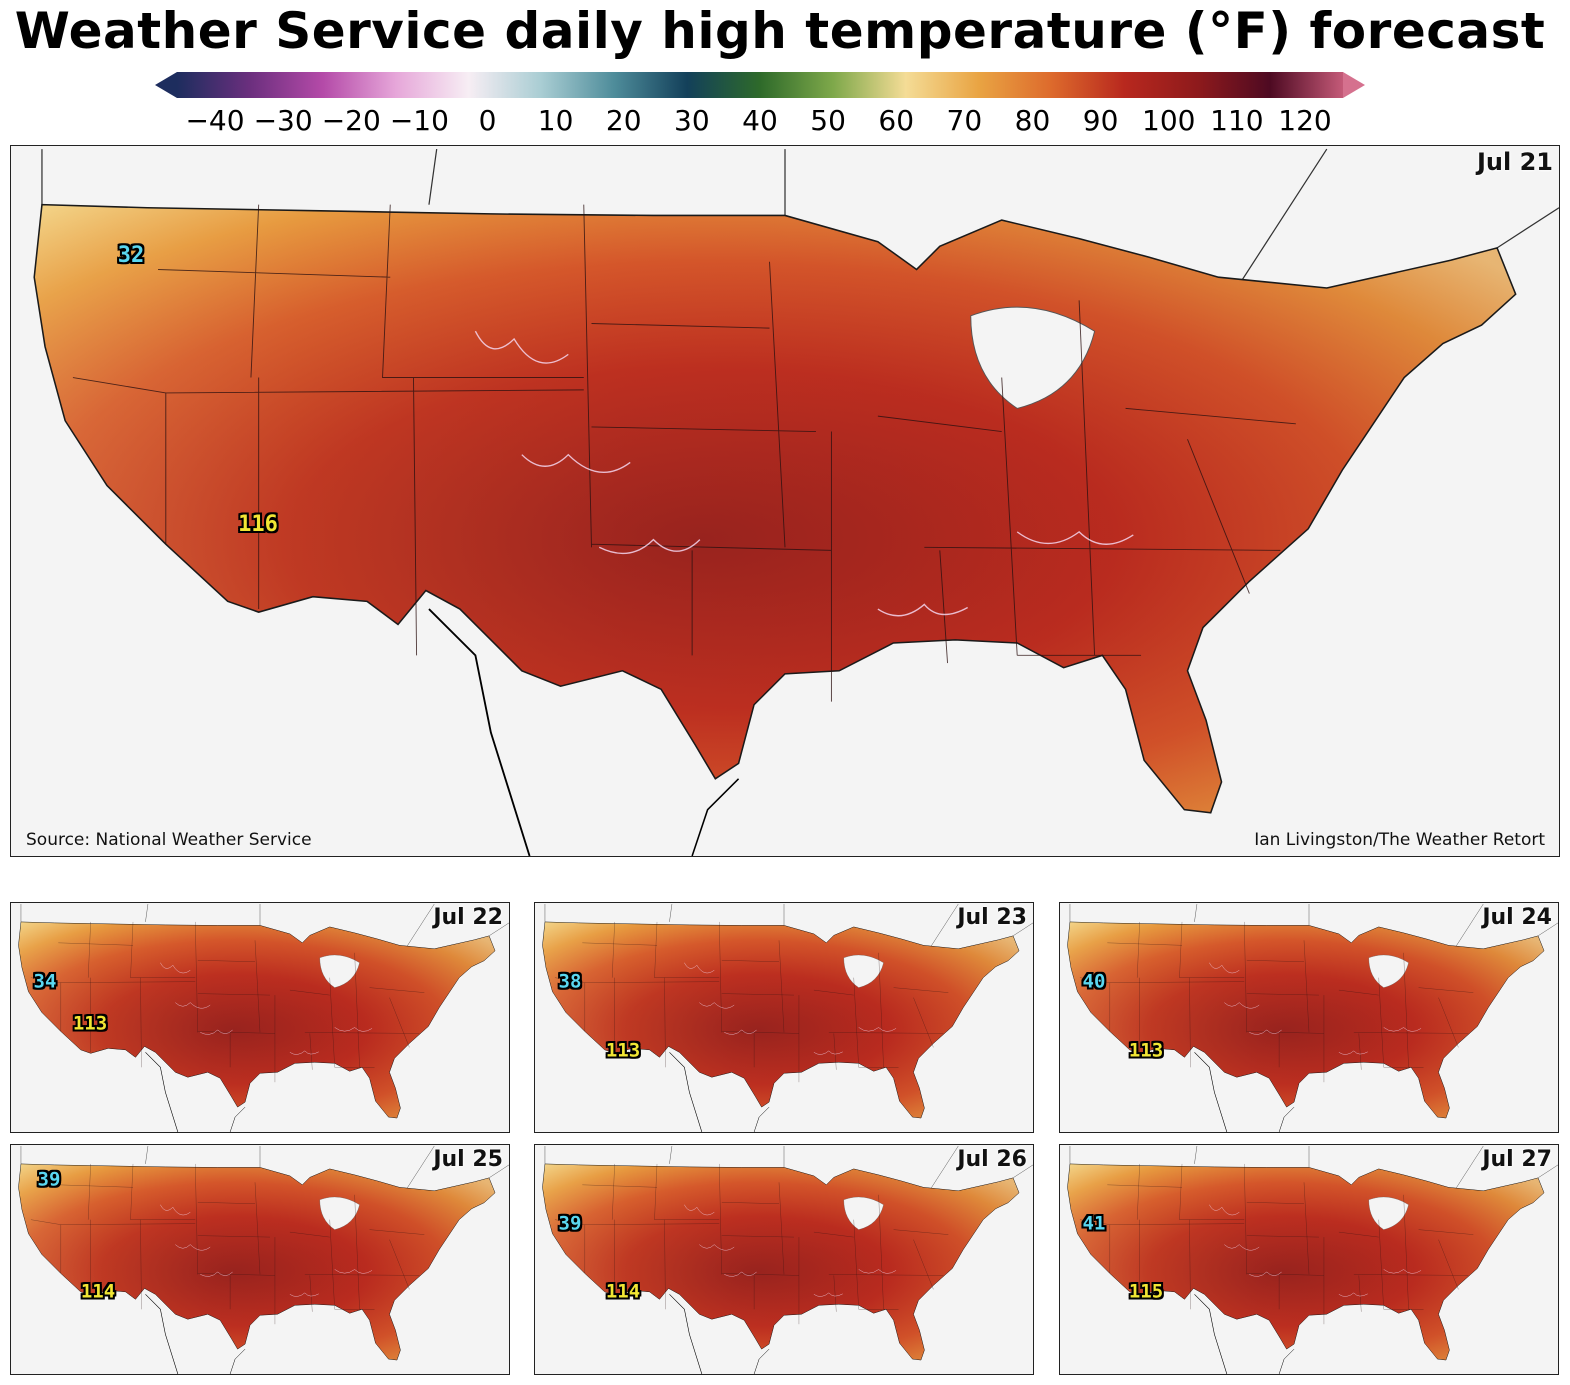 The width and height of the screenshot is (1570, 1385). I want to click on colorbar-tick-label: −30, so click(283, 120).